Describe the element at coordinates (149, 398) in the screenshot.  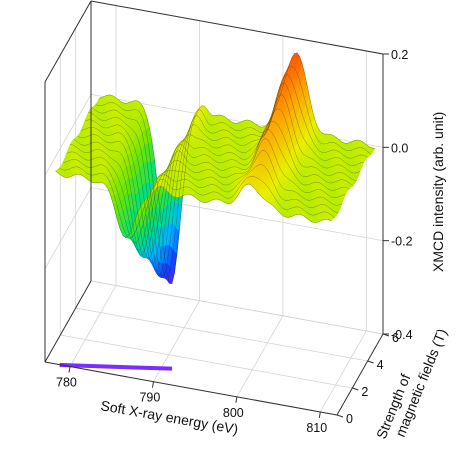
I see `x-tick-label: 790` at that location.